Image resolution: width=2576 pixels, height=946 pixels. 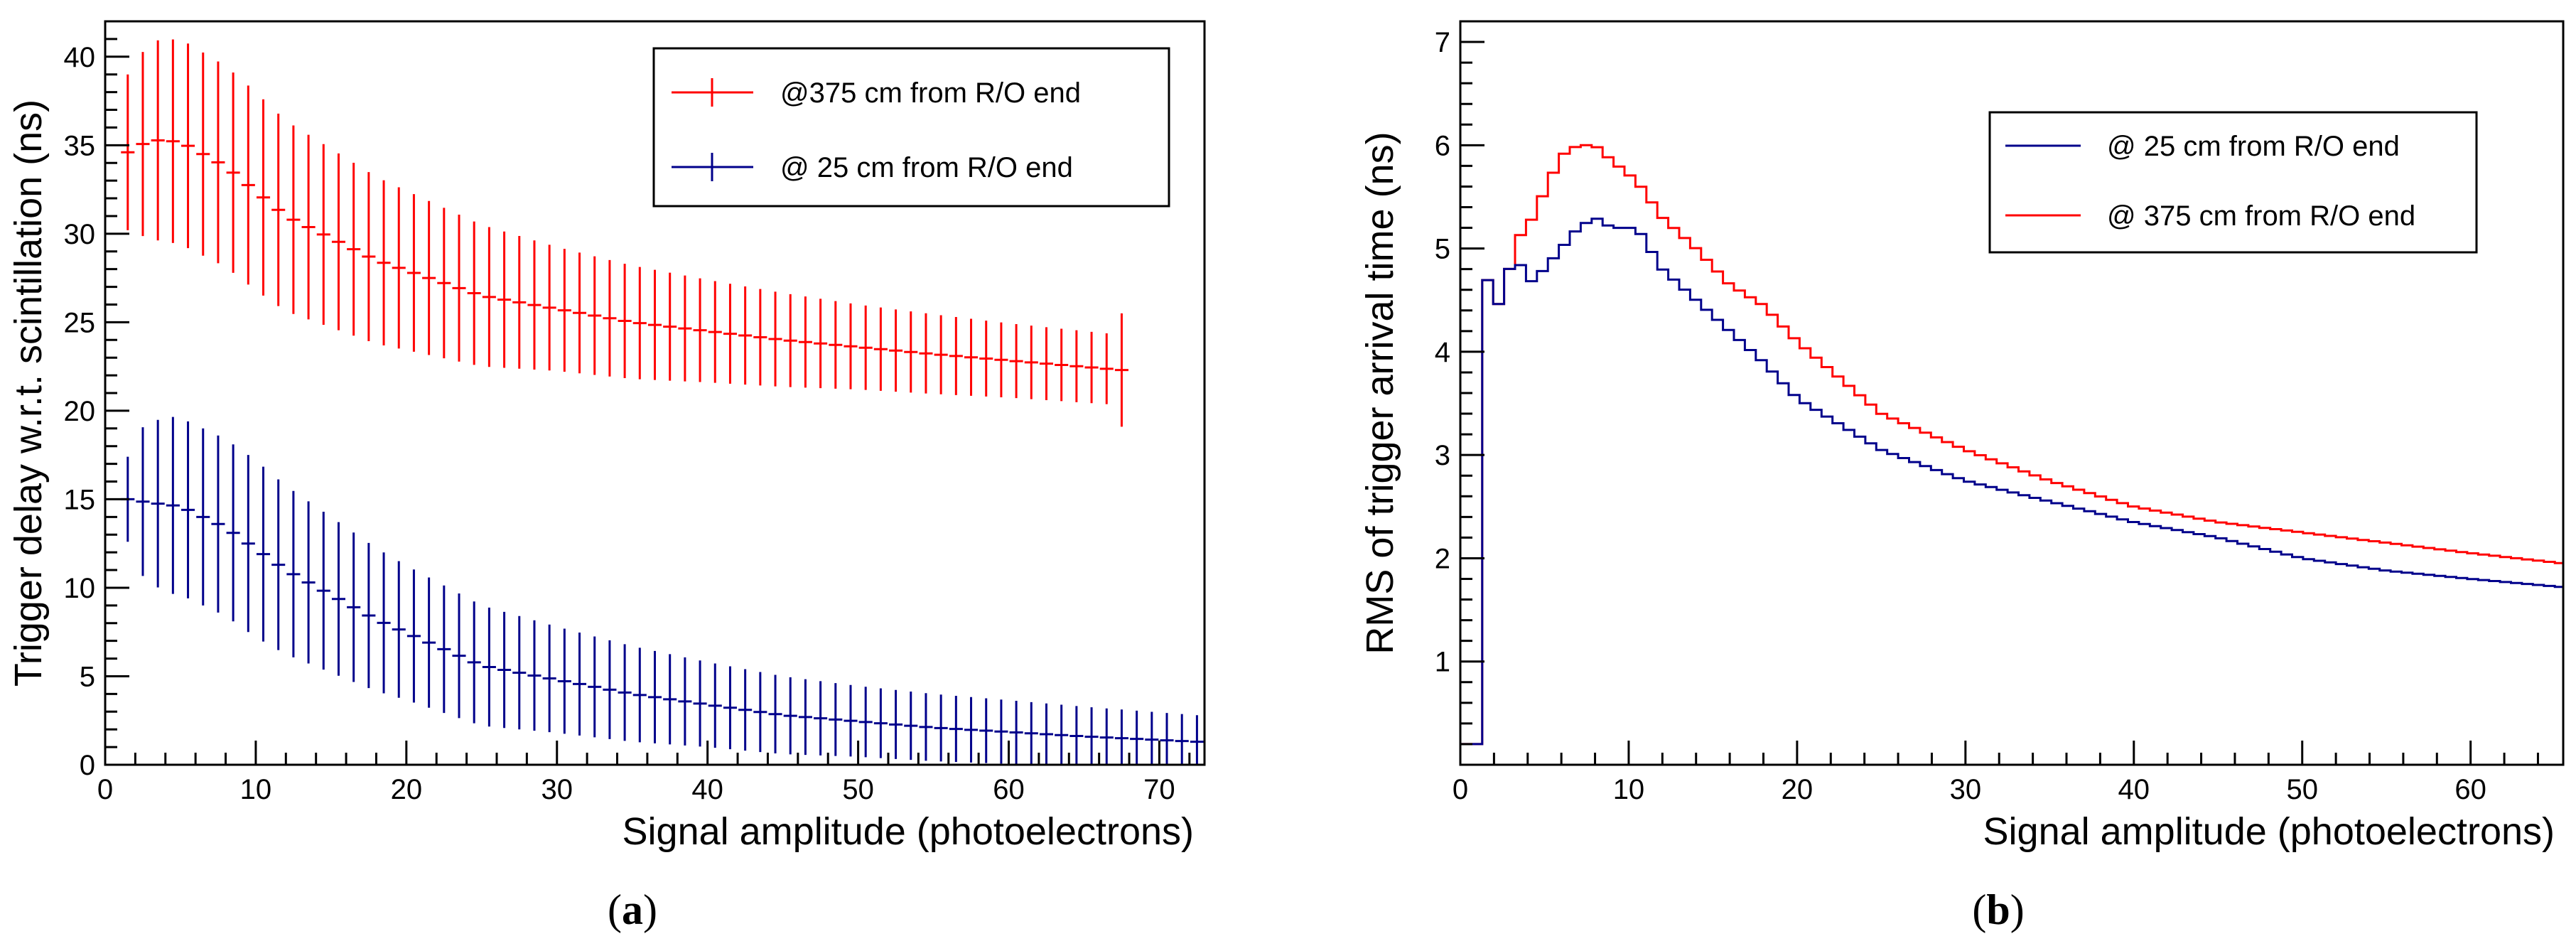 What do you see at coordinates (1979, 909) in the screenshot?
I see `panel-b-caption-open: (` at bounding box center [1979, 909].